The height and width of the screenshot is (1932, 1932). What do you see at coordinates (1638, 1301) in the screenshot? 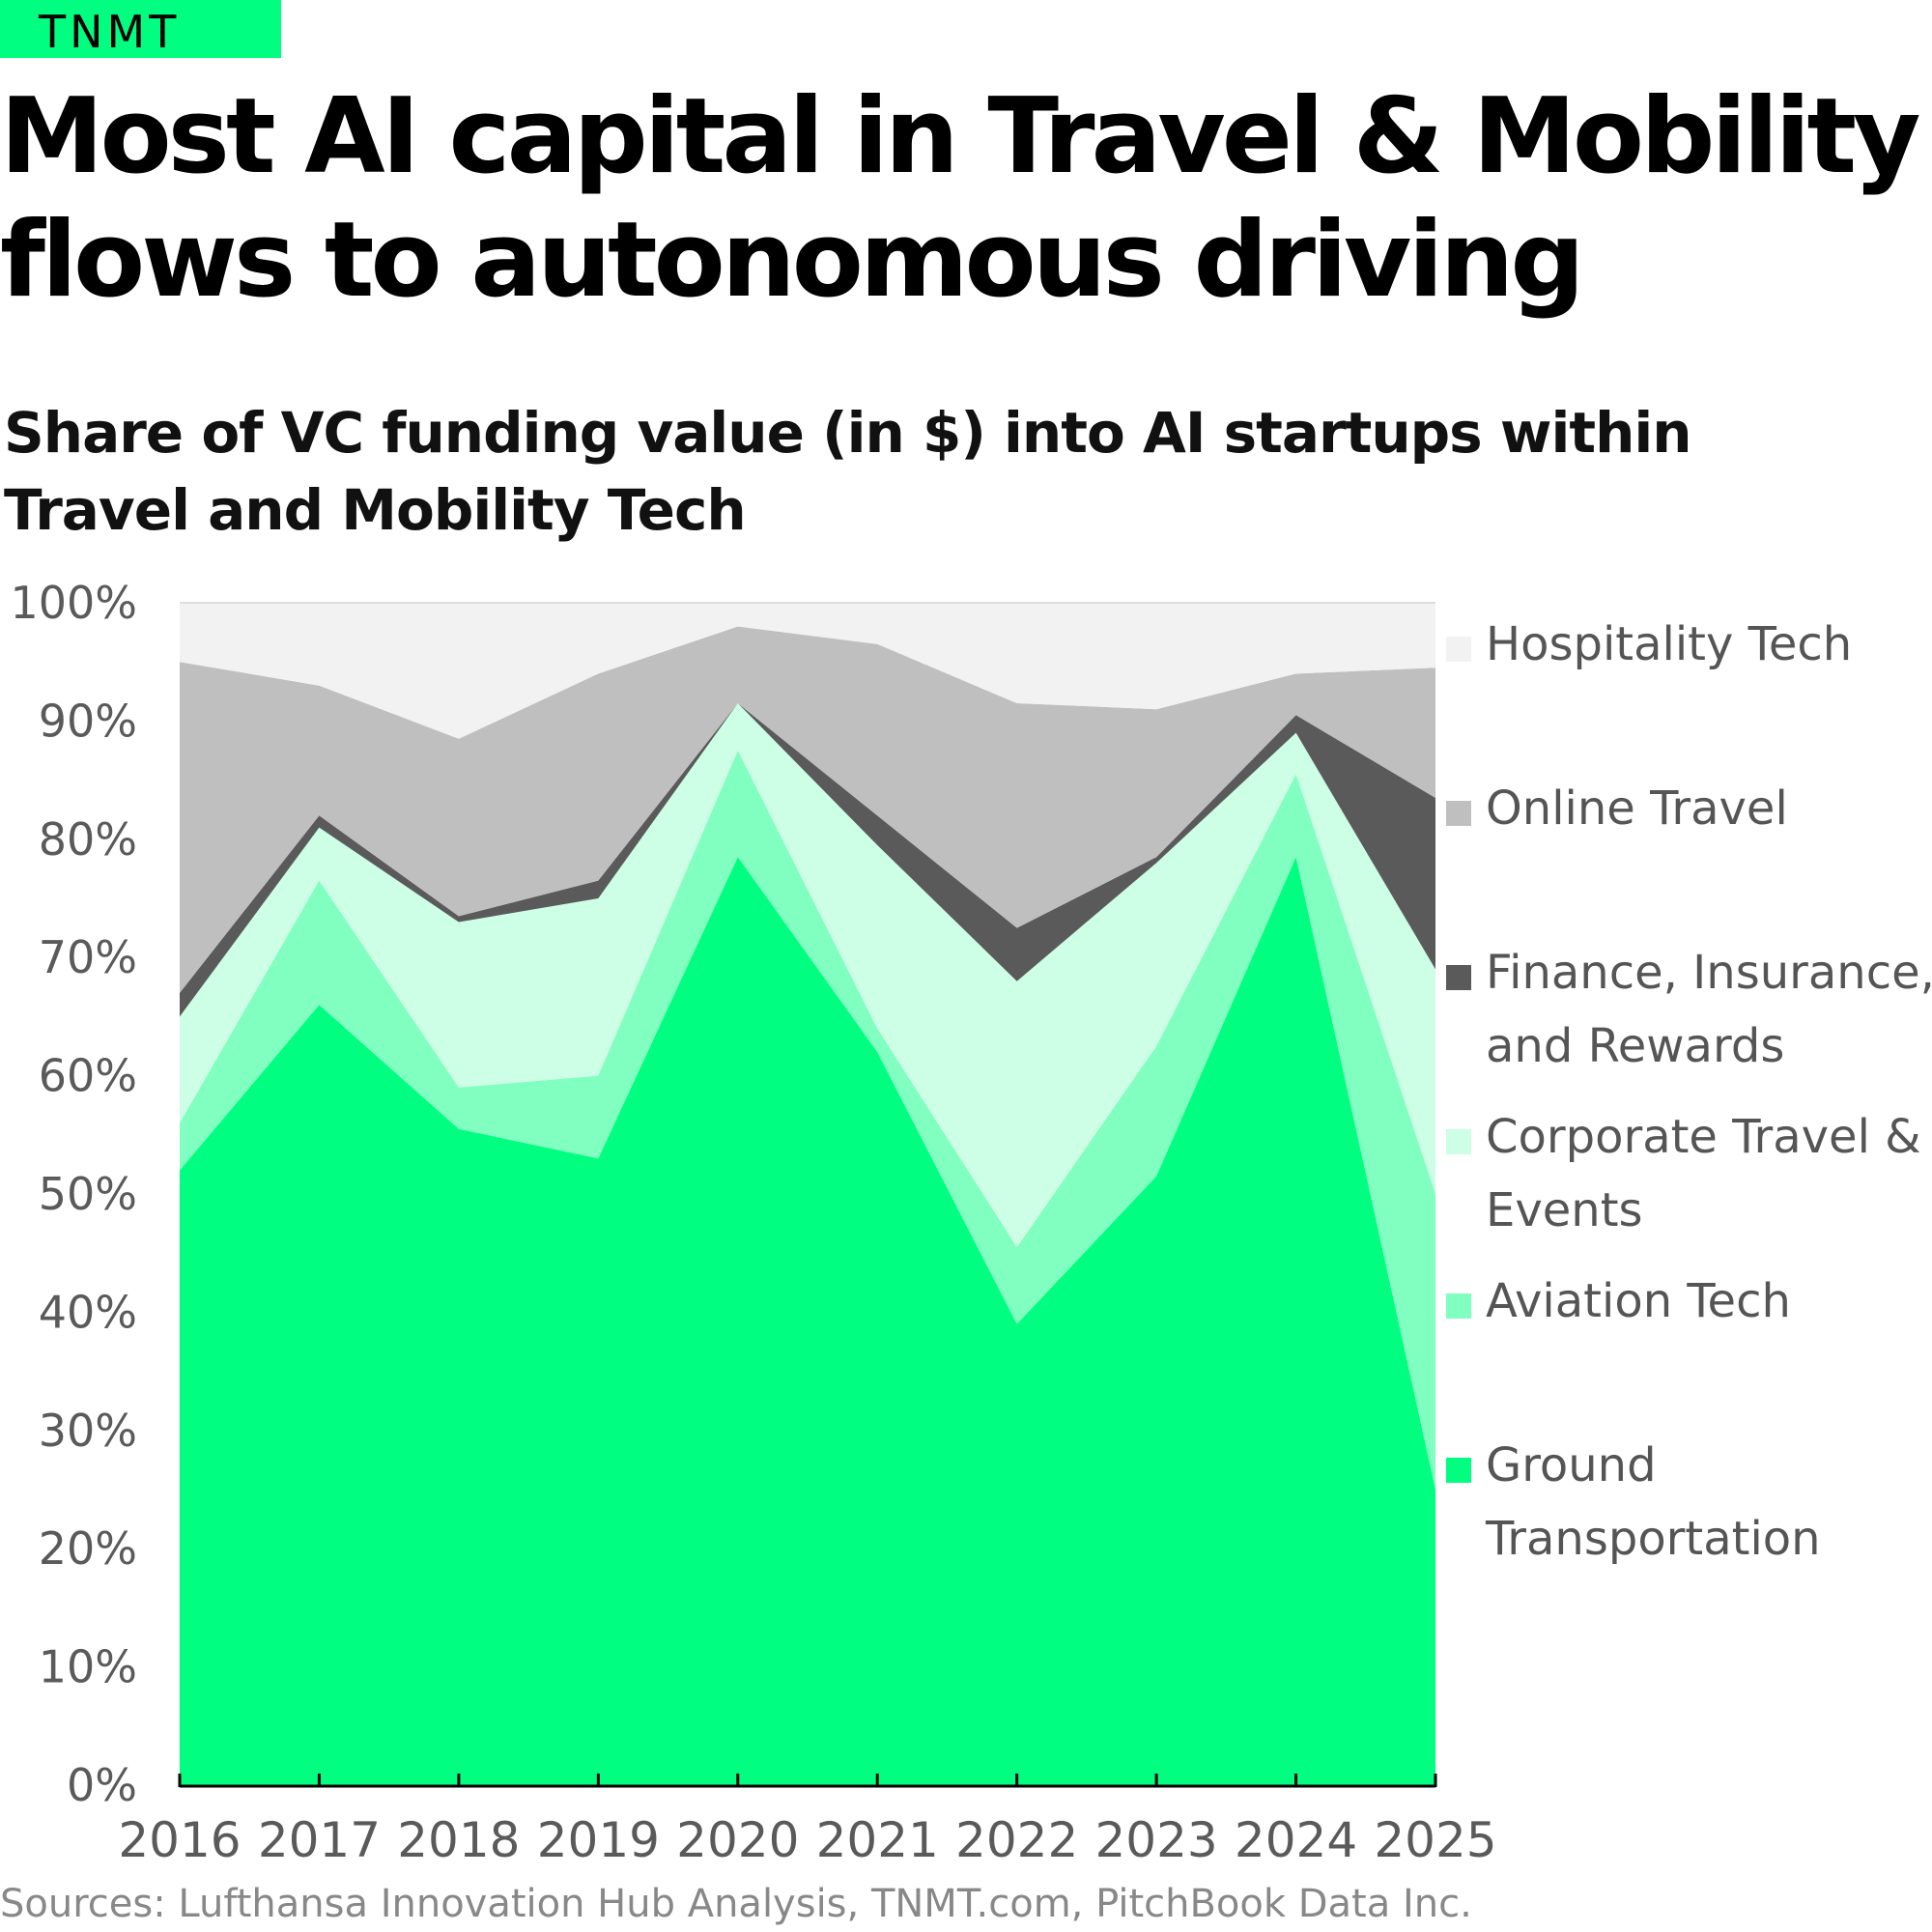
I see `legend-label: Aviation Tech` at bounding box center [1638, 1301].